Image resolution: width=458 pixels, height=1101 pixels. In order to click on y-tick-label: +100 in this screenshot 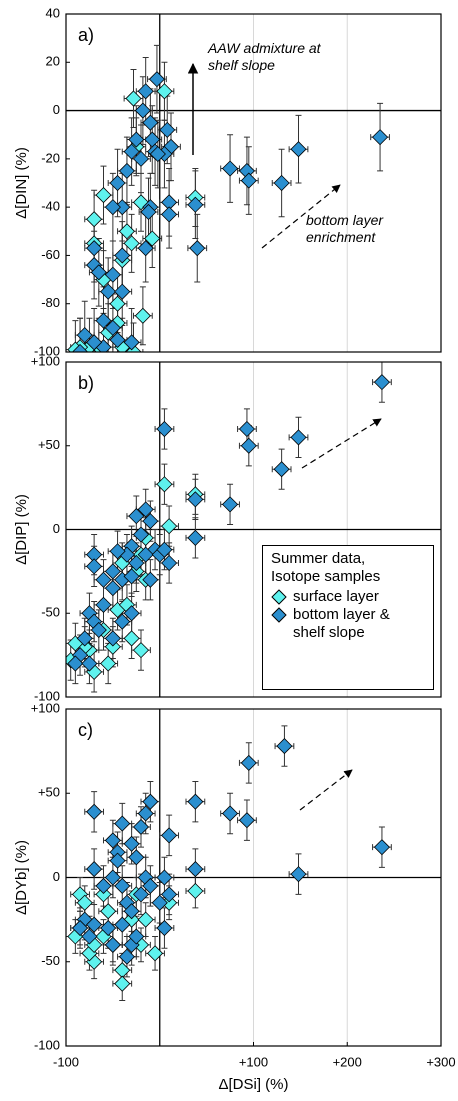, I will do `click(45, 707)`.